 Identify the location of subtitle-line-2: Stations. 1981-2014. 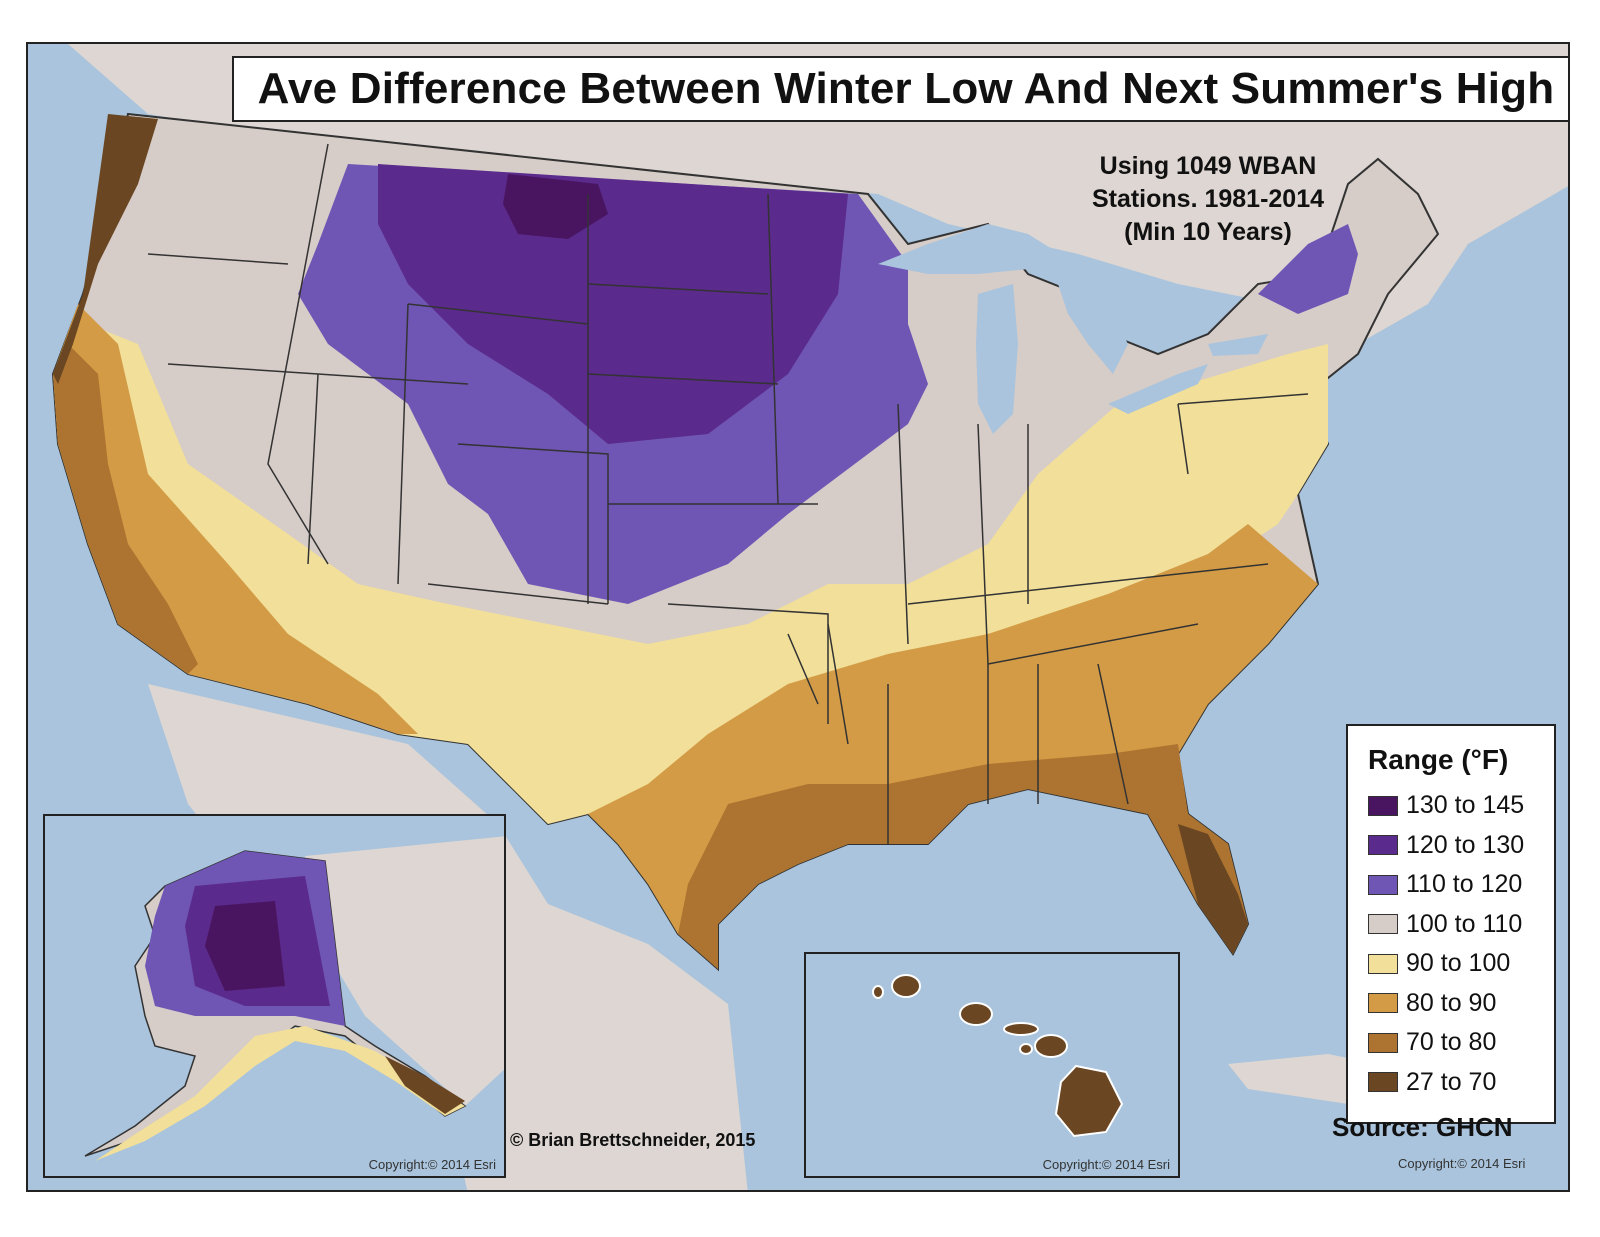
(1208, 199).